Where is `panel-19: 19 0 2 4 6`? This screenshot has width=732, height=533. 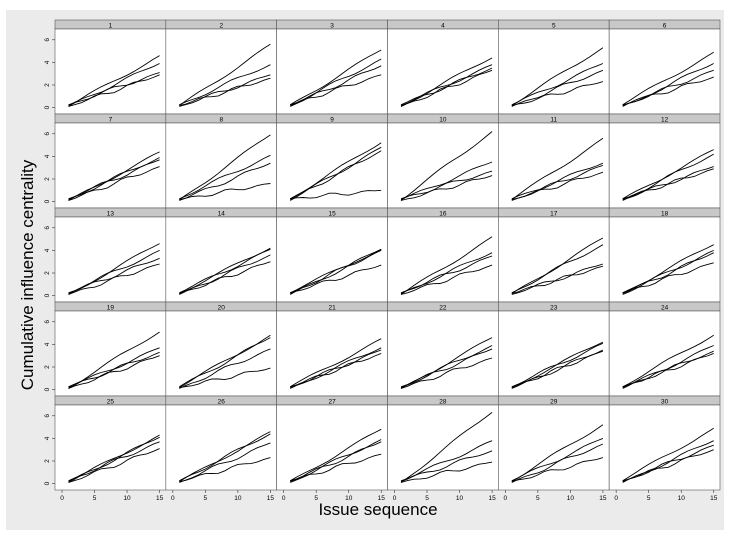 panel-19: 19 0 2 4 6 is located at coordinates (105, 349).